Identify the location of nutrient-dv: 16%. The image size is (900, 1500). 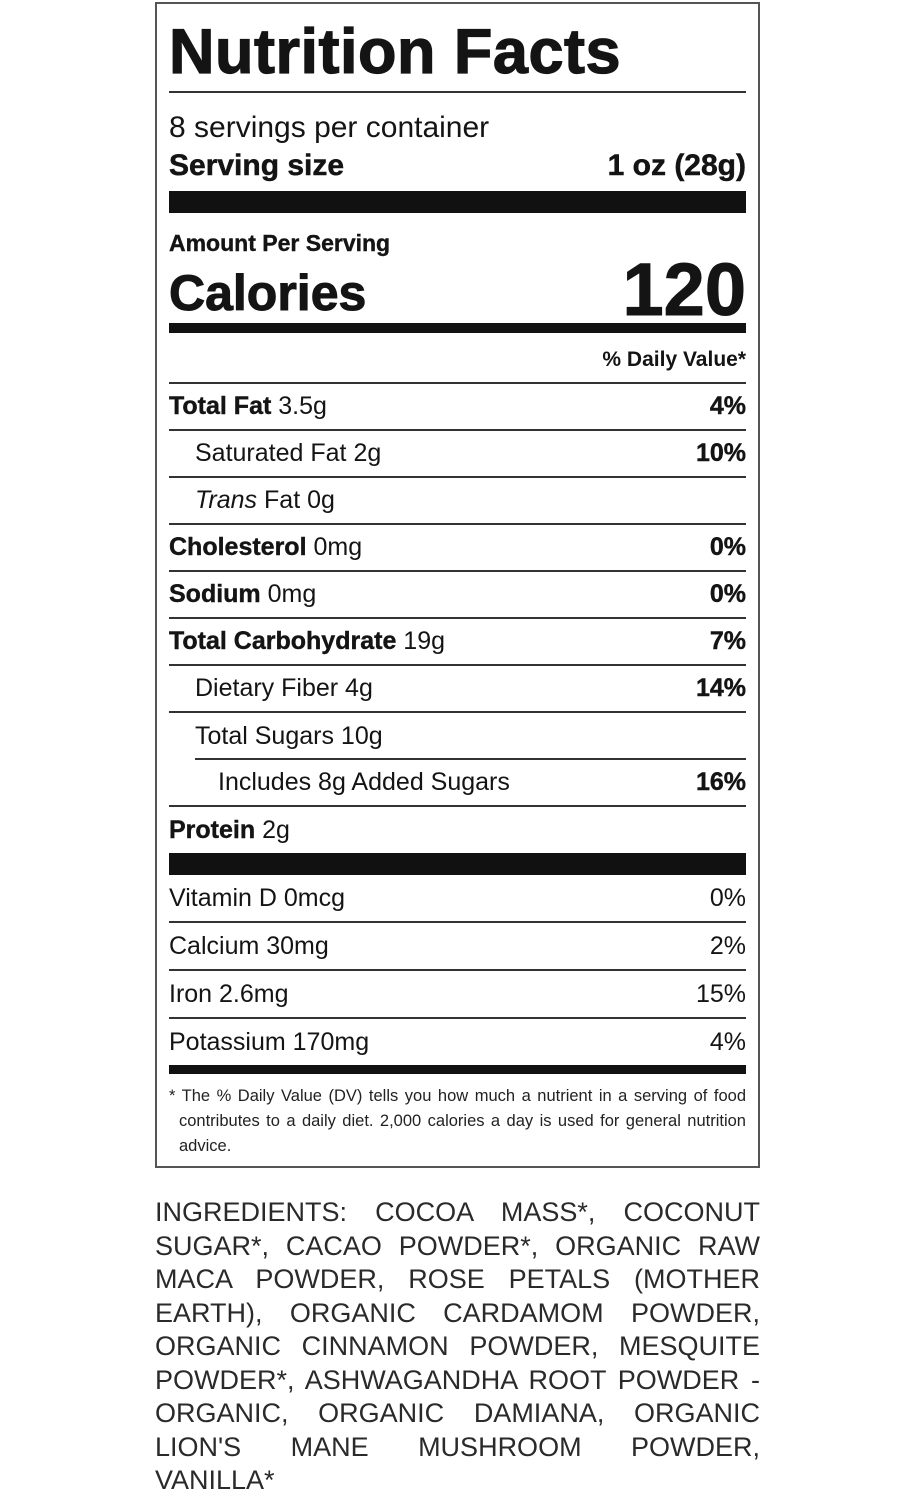
(720, 782).